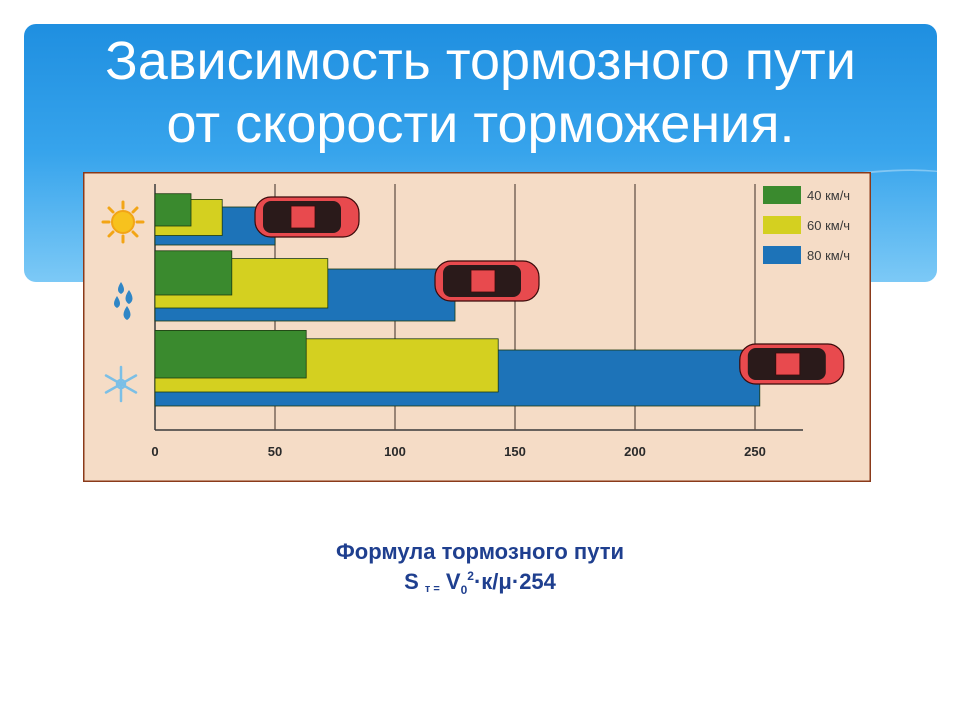 This screenshot has width=960, height=720. What do you see at coordinates (464, 590) in the screenshot?
I see `formula-subscript-zero: 0` at bounding box center [464, 590].